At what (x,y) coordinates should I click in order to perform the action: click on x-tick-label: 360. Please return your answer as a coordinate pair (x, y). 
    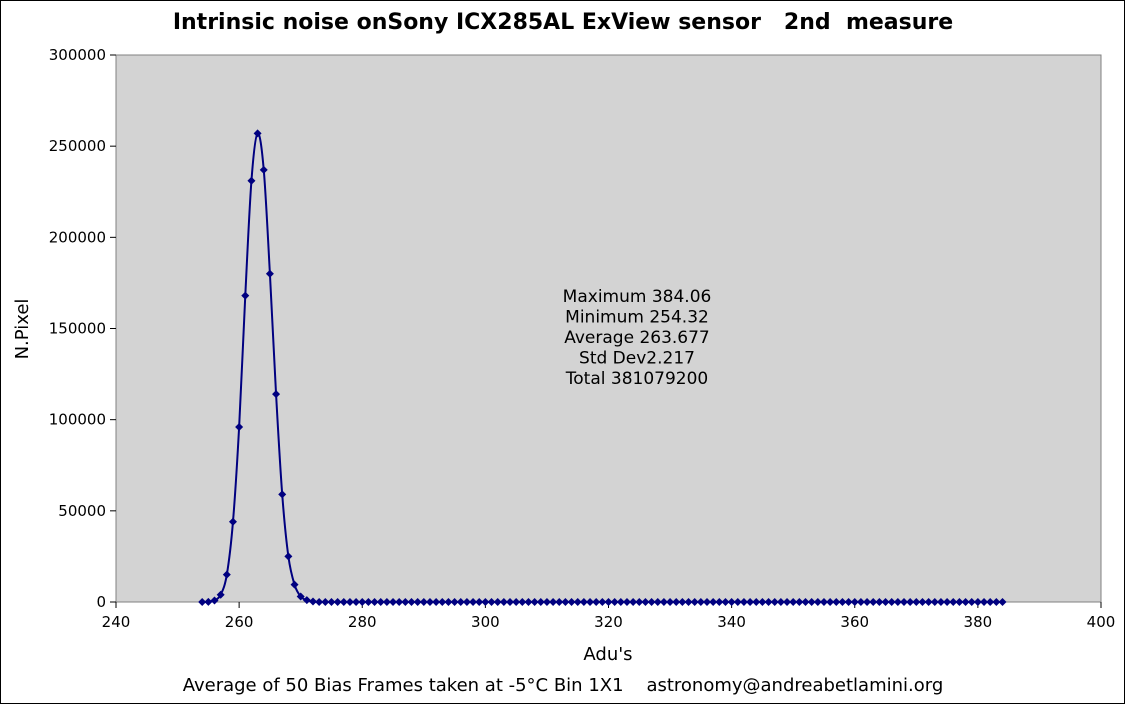
    Looking at the image, I should click on (854, 622).